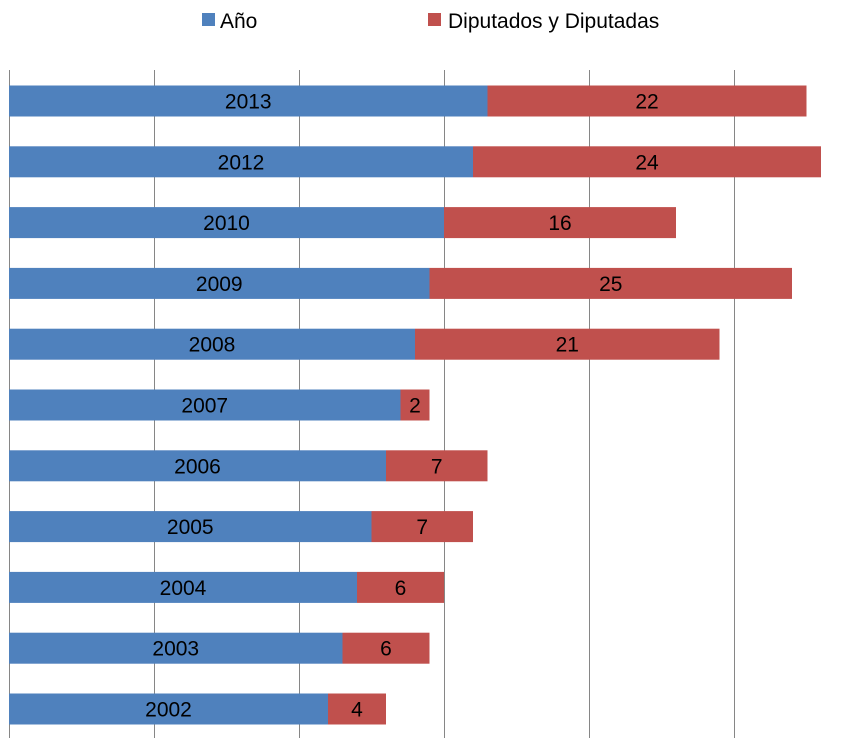 The image size is (865, 738). I want to click on bar-diputados-2002, so click(357, 709).